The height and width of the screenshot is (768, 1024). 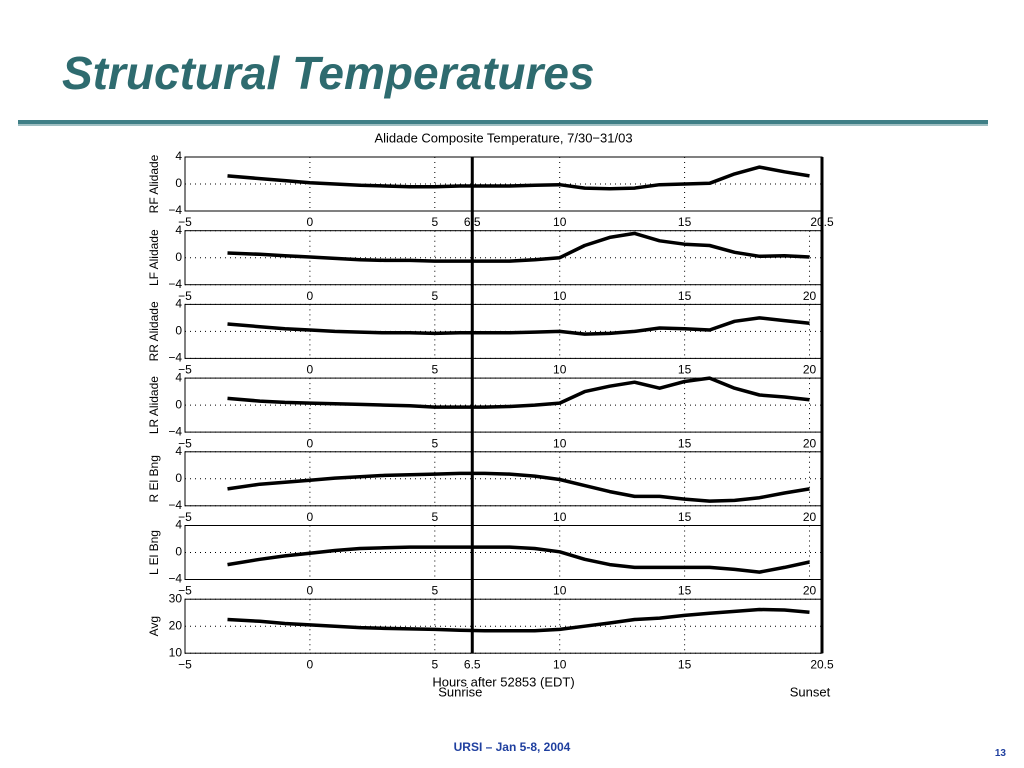 I want to click on y-tick-label: 30, so click(x=176, y=598).